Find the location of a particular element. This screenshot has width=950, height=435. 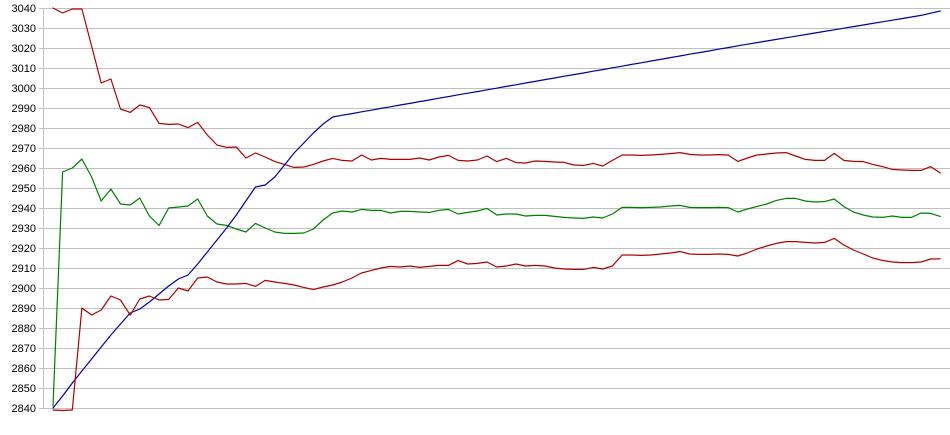

y-axis-tick-label: 2990 is located at coordinates (24, 109).